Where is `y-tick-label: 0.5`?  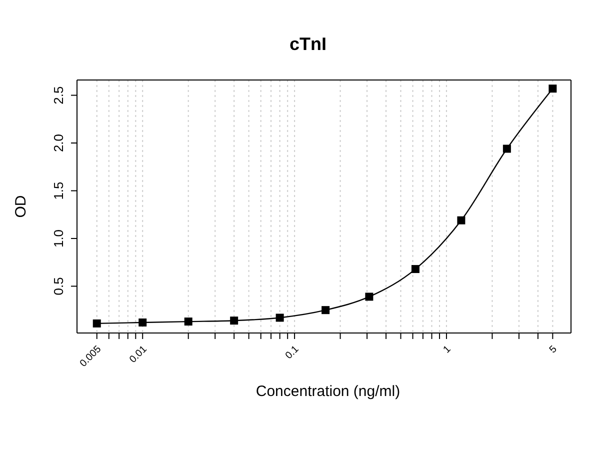 y-tick-label: 0.5 is located at coordinates (58, 286).